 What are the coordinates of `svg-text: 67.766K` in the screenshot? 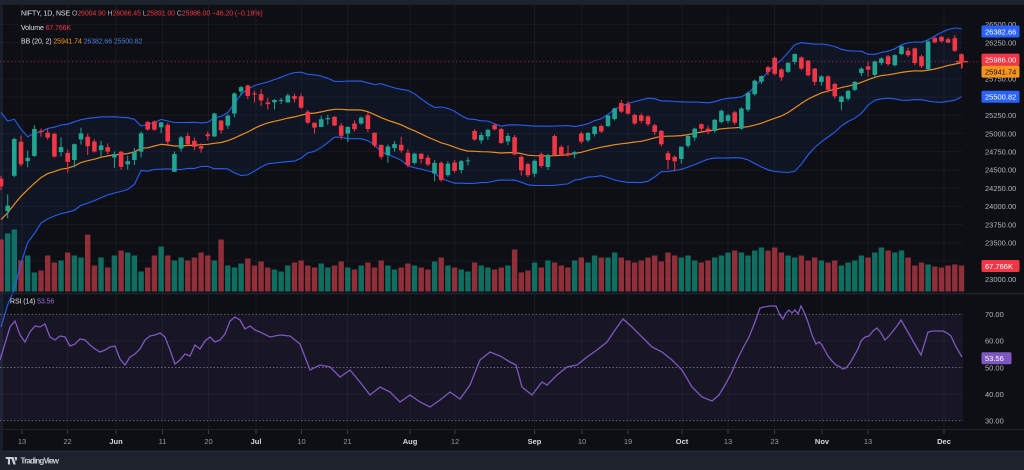 It's located at (999, 266).